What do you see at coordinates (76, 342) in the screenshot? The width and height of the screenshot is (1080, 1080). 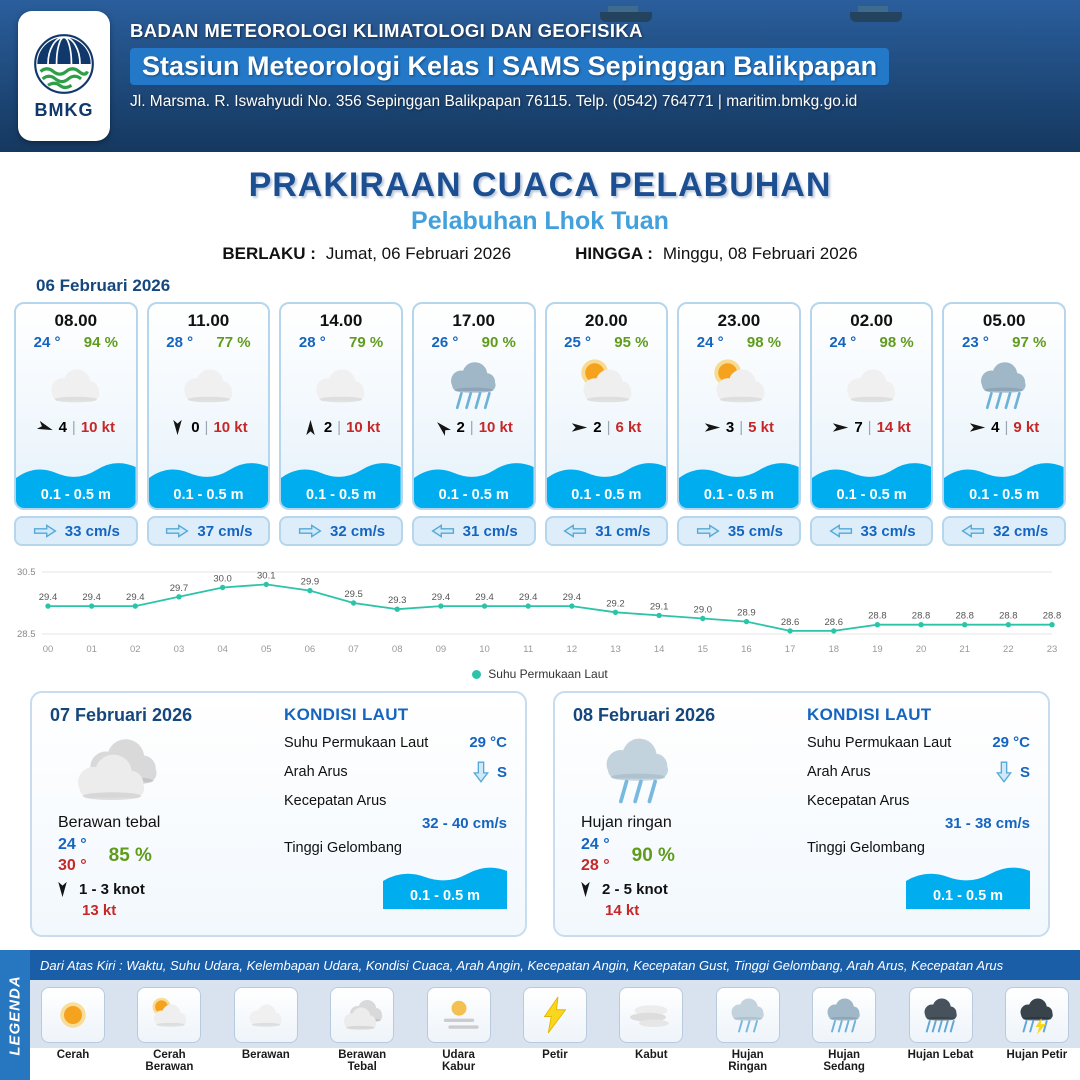 I see `temp-humidity-row: 24 ° 94 %` at bounding box center [76, 342].